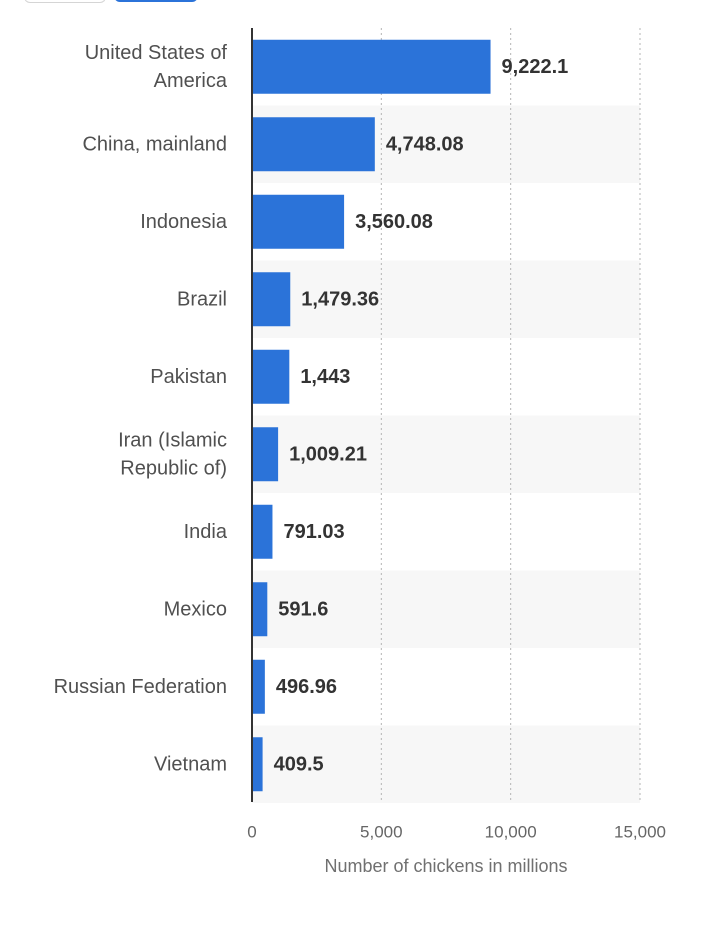  I want to click on category-label: China, mainland, so click(154, 144).